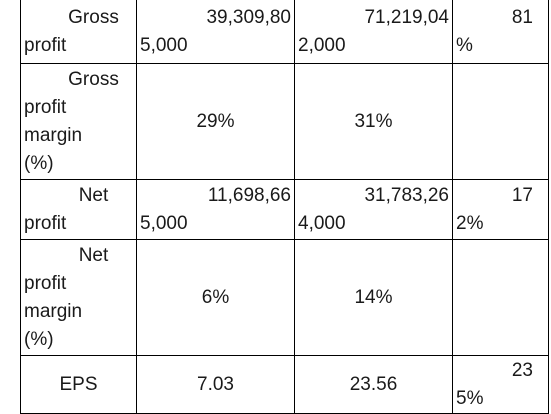 This screenshot has height=414, width=551. What do you see at coordinates (500, 32) in the screenshot?
I see `change-cell: 81 %` at bounding box center [500, 32].